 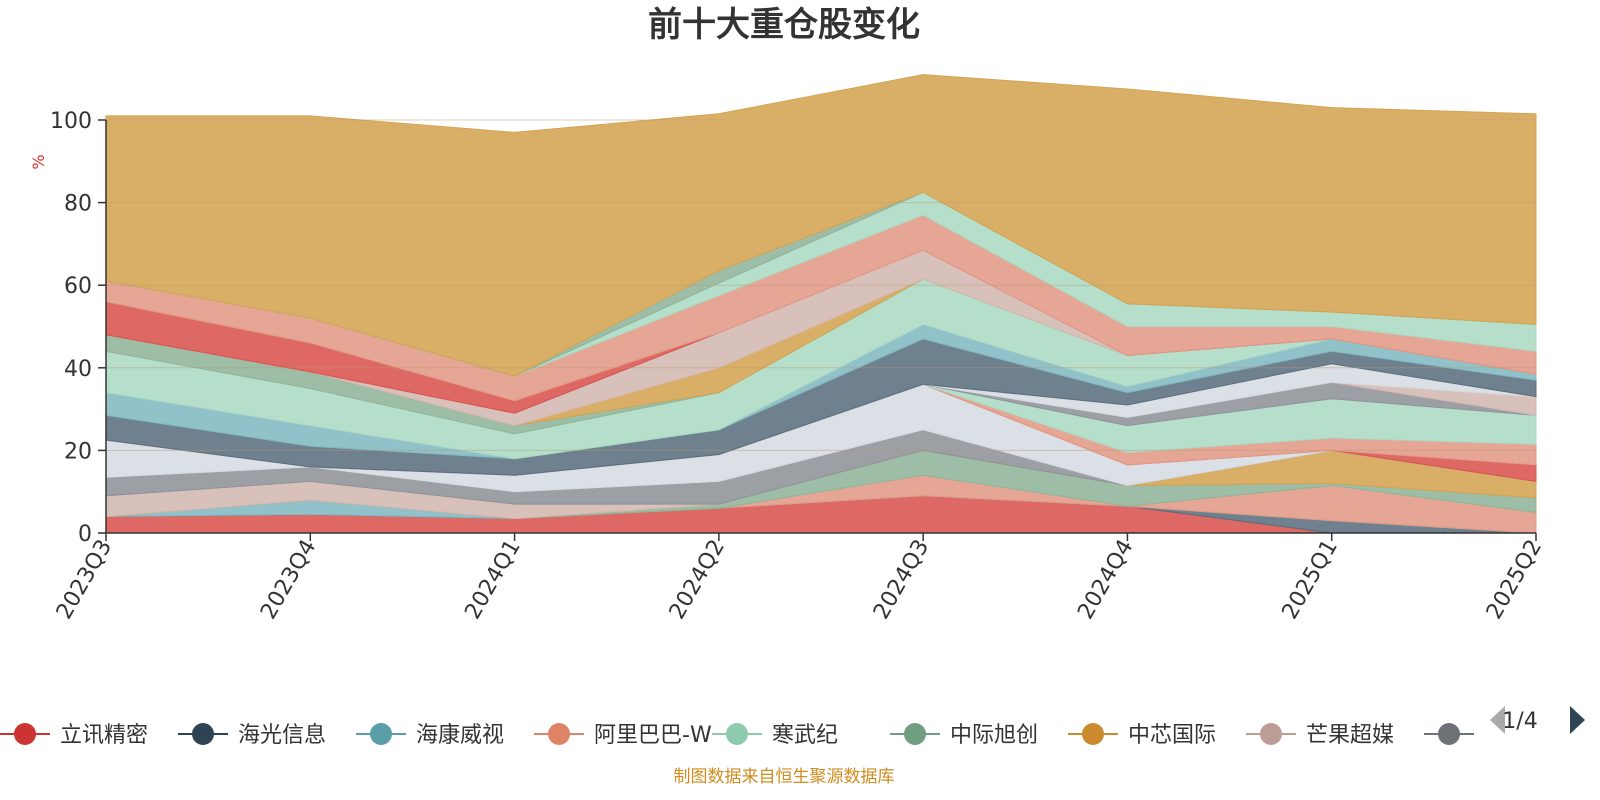 I want to click on x-tick-label-2023Q3: 2023Q3, so click(x=84, y=580).